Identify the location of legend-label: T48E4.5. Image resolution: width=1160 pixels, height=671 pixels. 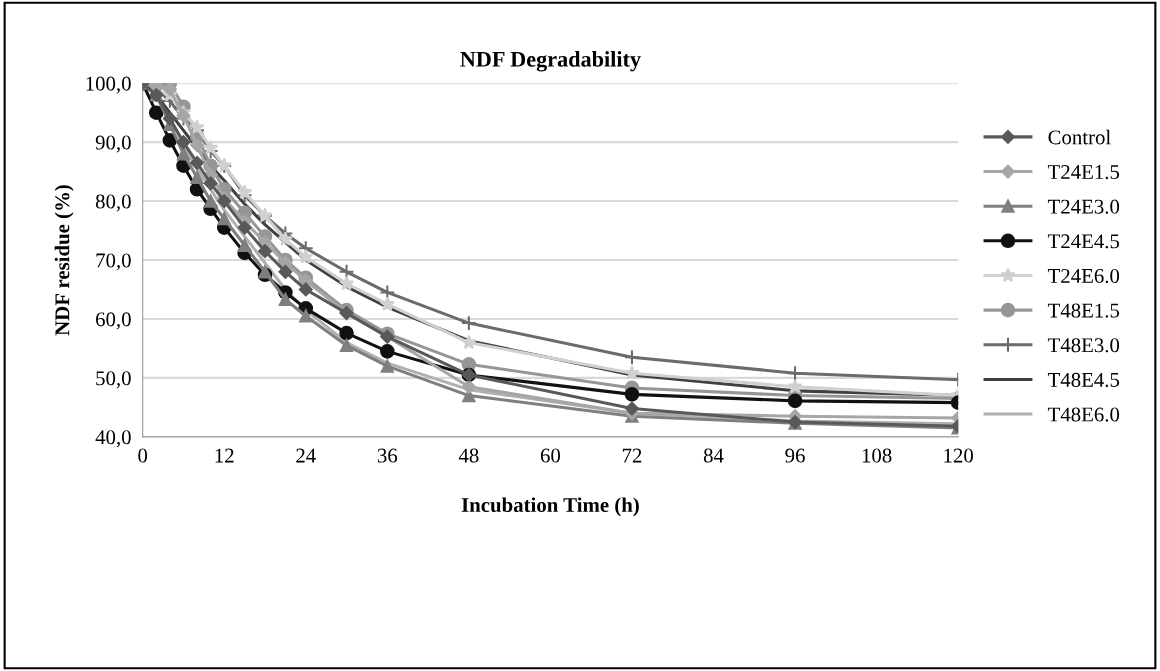
(1083, 379).